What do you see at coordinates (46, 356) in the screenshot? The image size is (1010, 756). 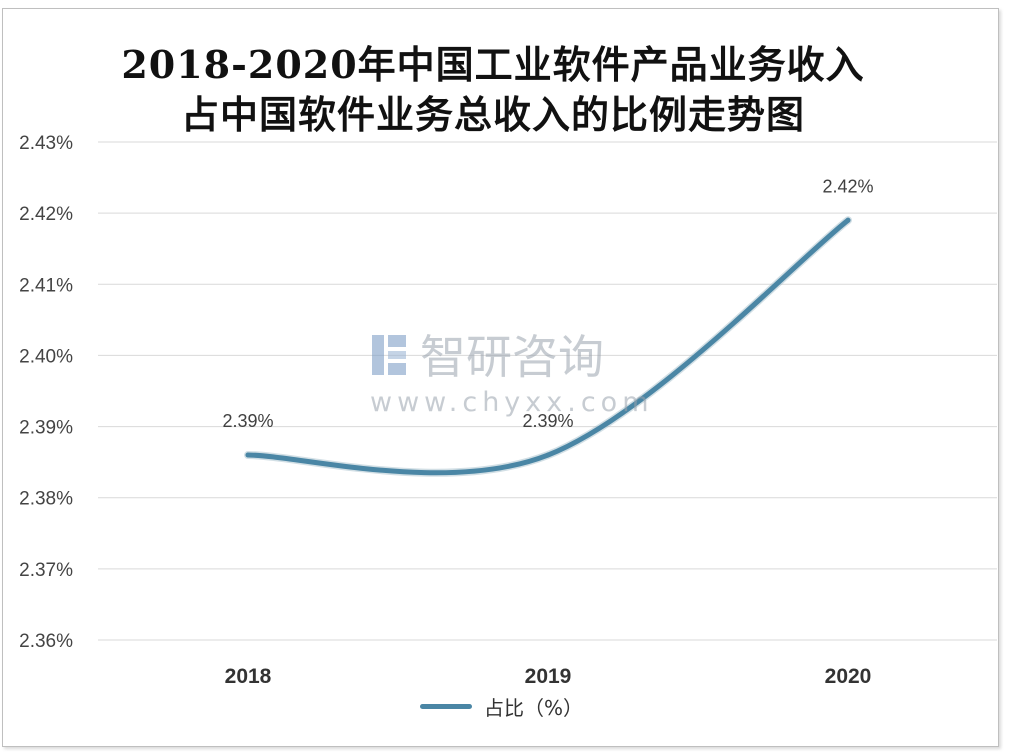 I see `y-tick-label: 2.40%` at bounding box center [46, 356].